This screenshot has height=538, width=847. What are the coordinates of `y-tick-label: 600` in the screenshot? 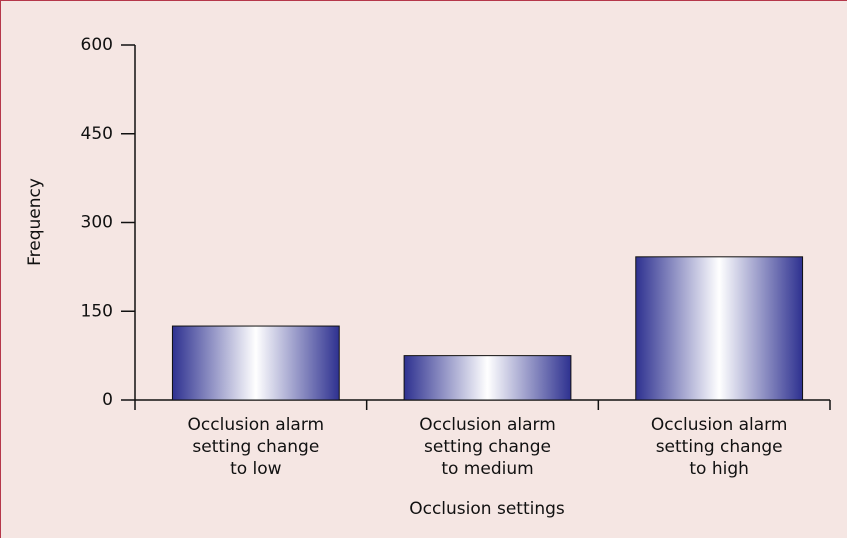 It's located at (97, 45).